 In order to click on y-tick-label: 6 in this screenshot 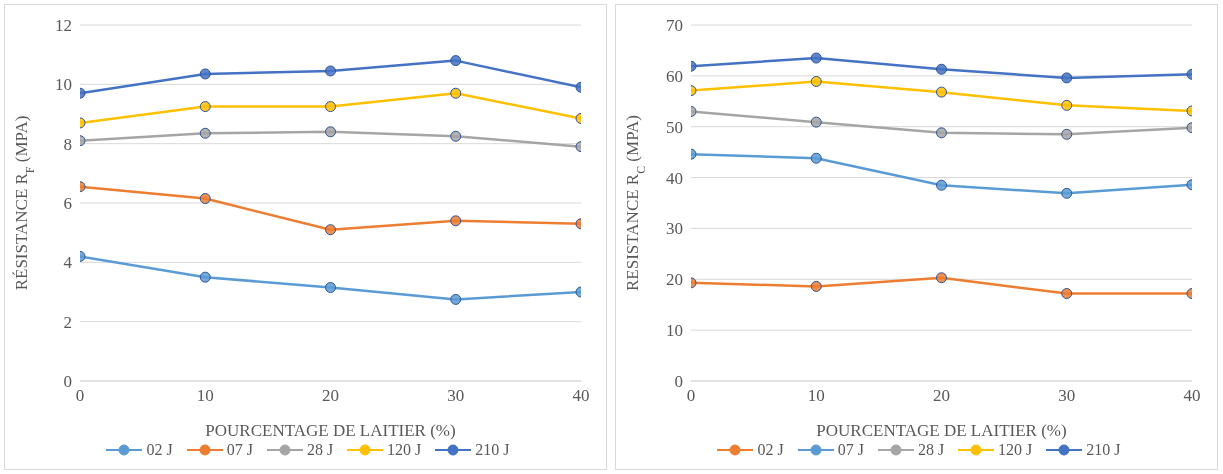, I will do `click(67, 204)`.